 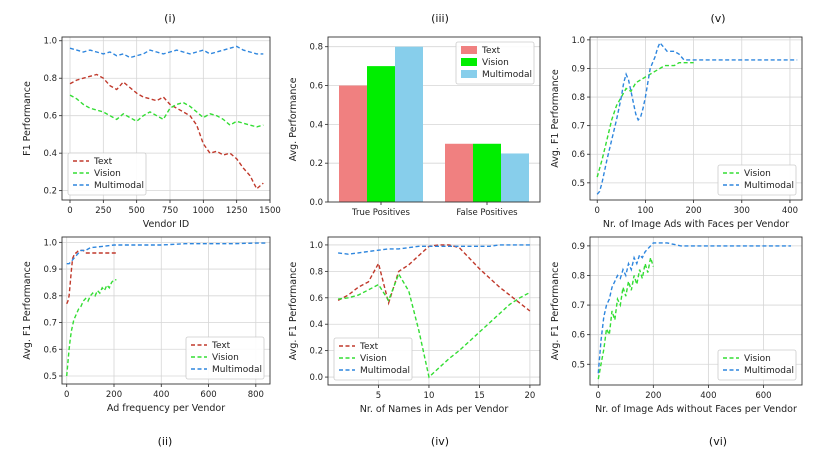 I want to click on x-tick-label: 100, so click(x=645, y=211).